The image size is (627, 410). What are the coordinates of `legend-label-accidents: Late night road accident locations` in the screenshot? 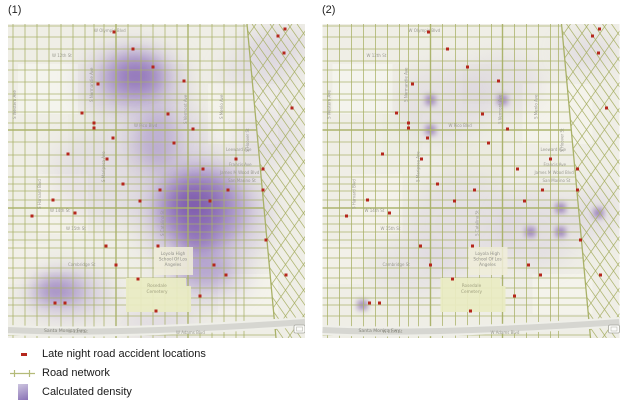 It's located at (124, 354).